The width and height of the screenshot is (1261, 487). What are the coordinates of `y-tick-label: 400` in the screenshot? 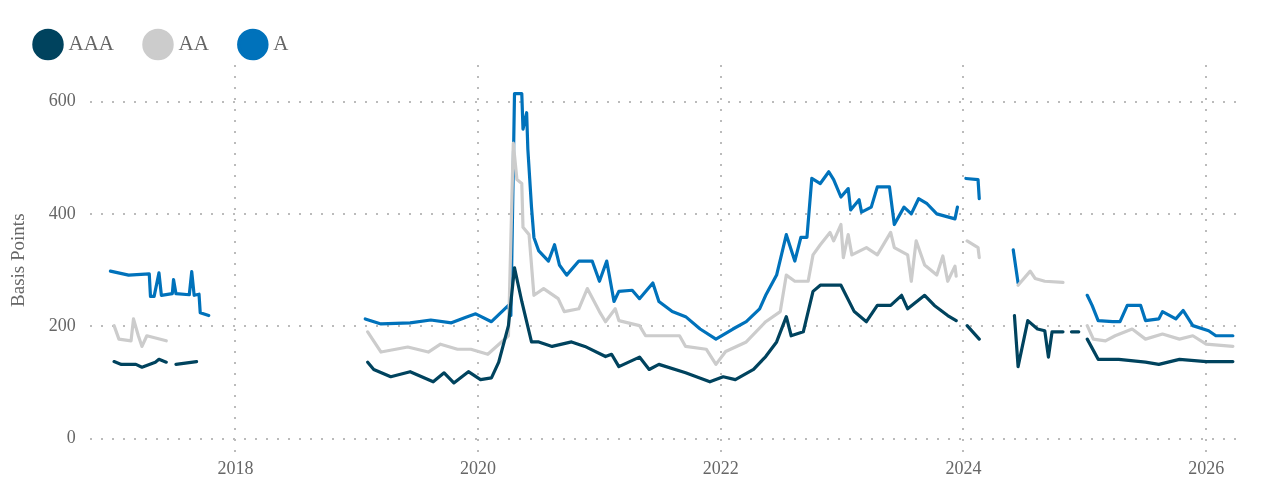 It's located at (62, 212).